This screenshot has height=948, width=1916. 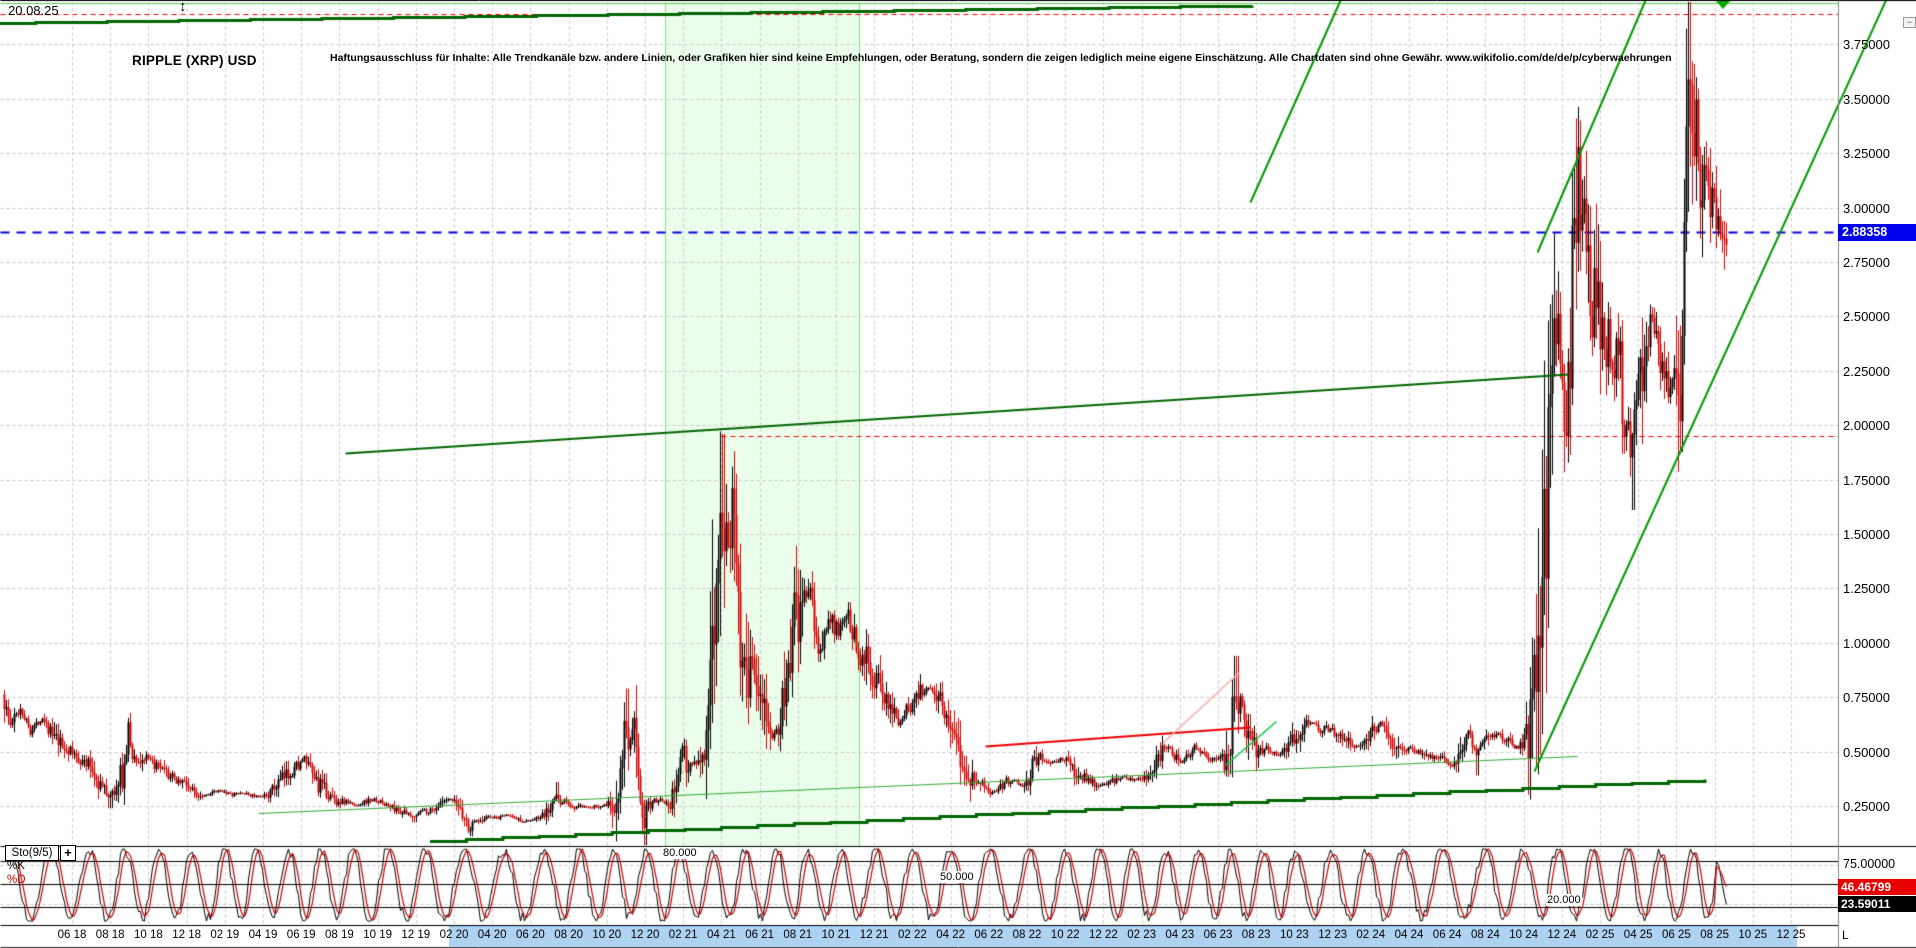 I want to click on collapse-button: −, so click(x=1909, y=22).